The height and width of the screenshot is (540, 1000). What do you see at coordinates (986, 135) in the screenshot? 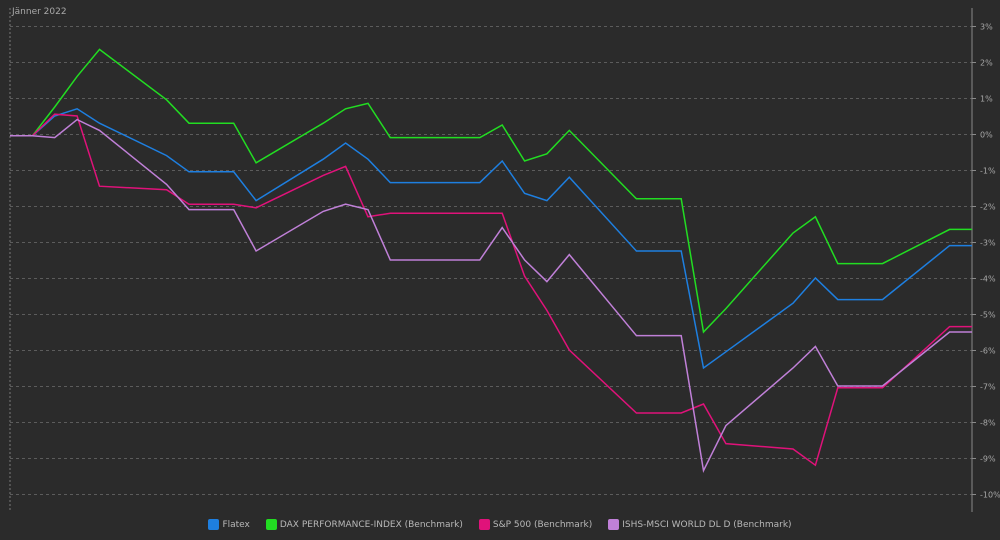
I see `y-tick-label: 0%` at bounding box center [986, 135].